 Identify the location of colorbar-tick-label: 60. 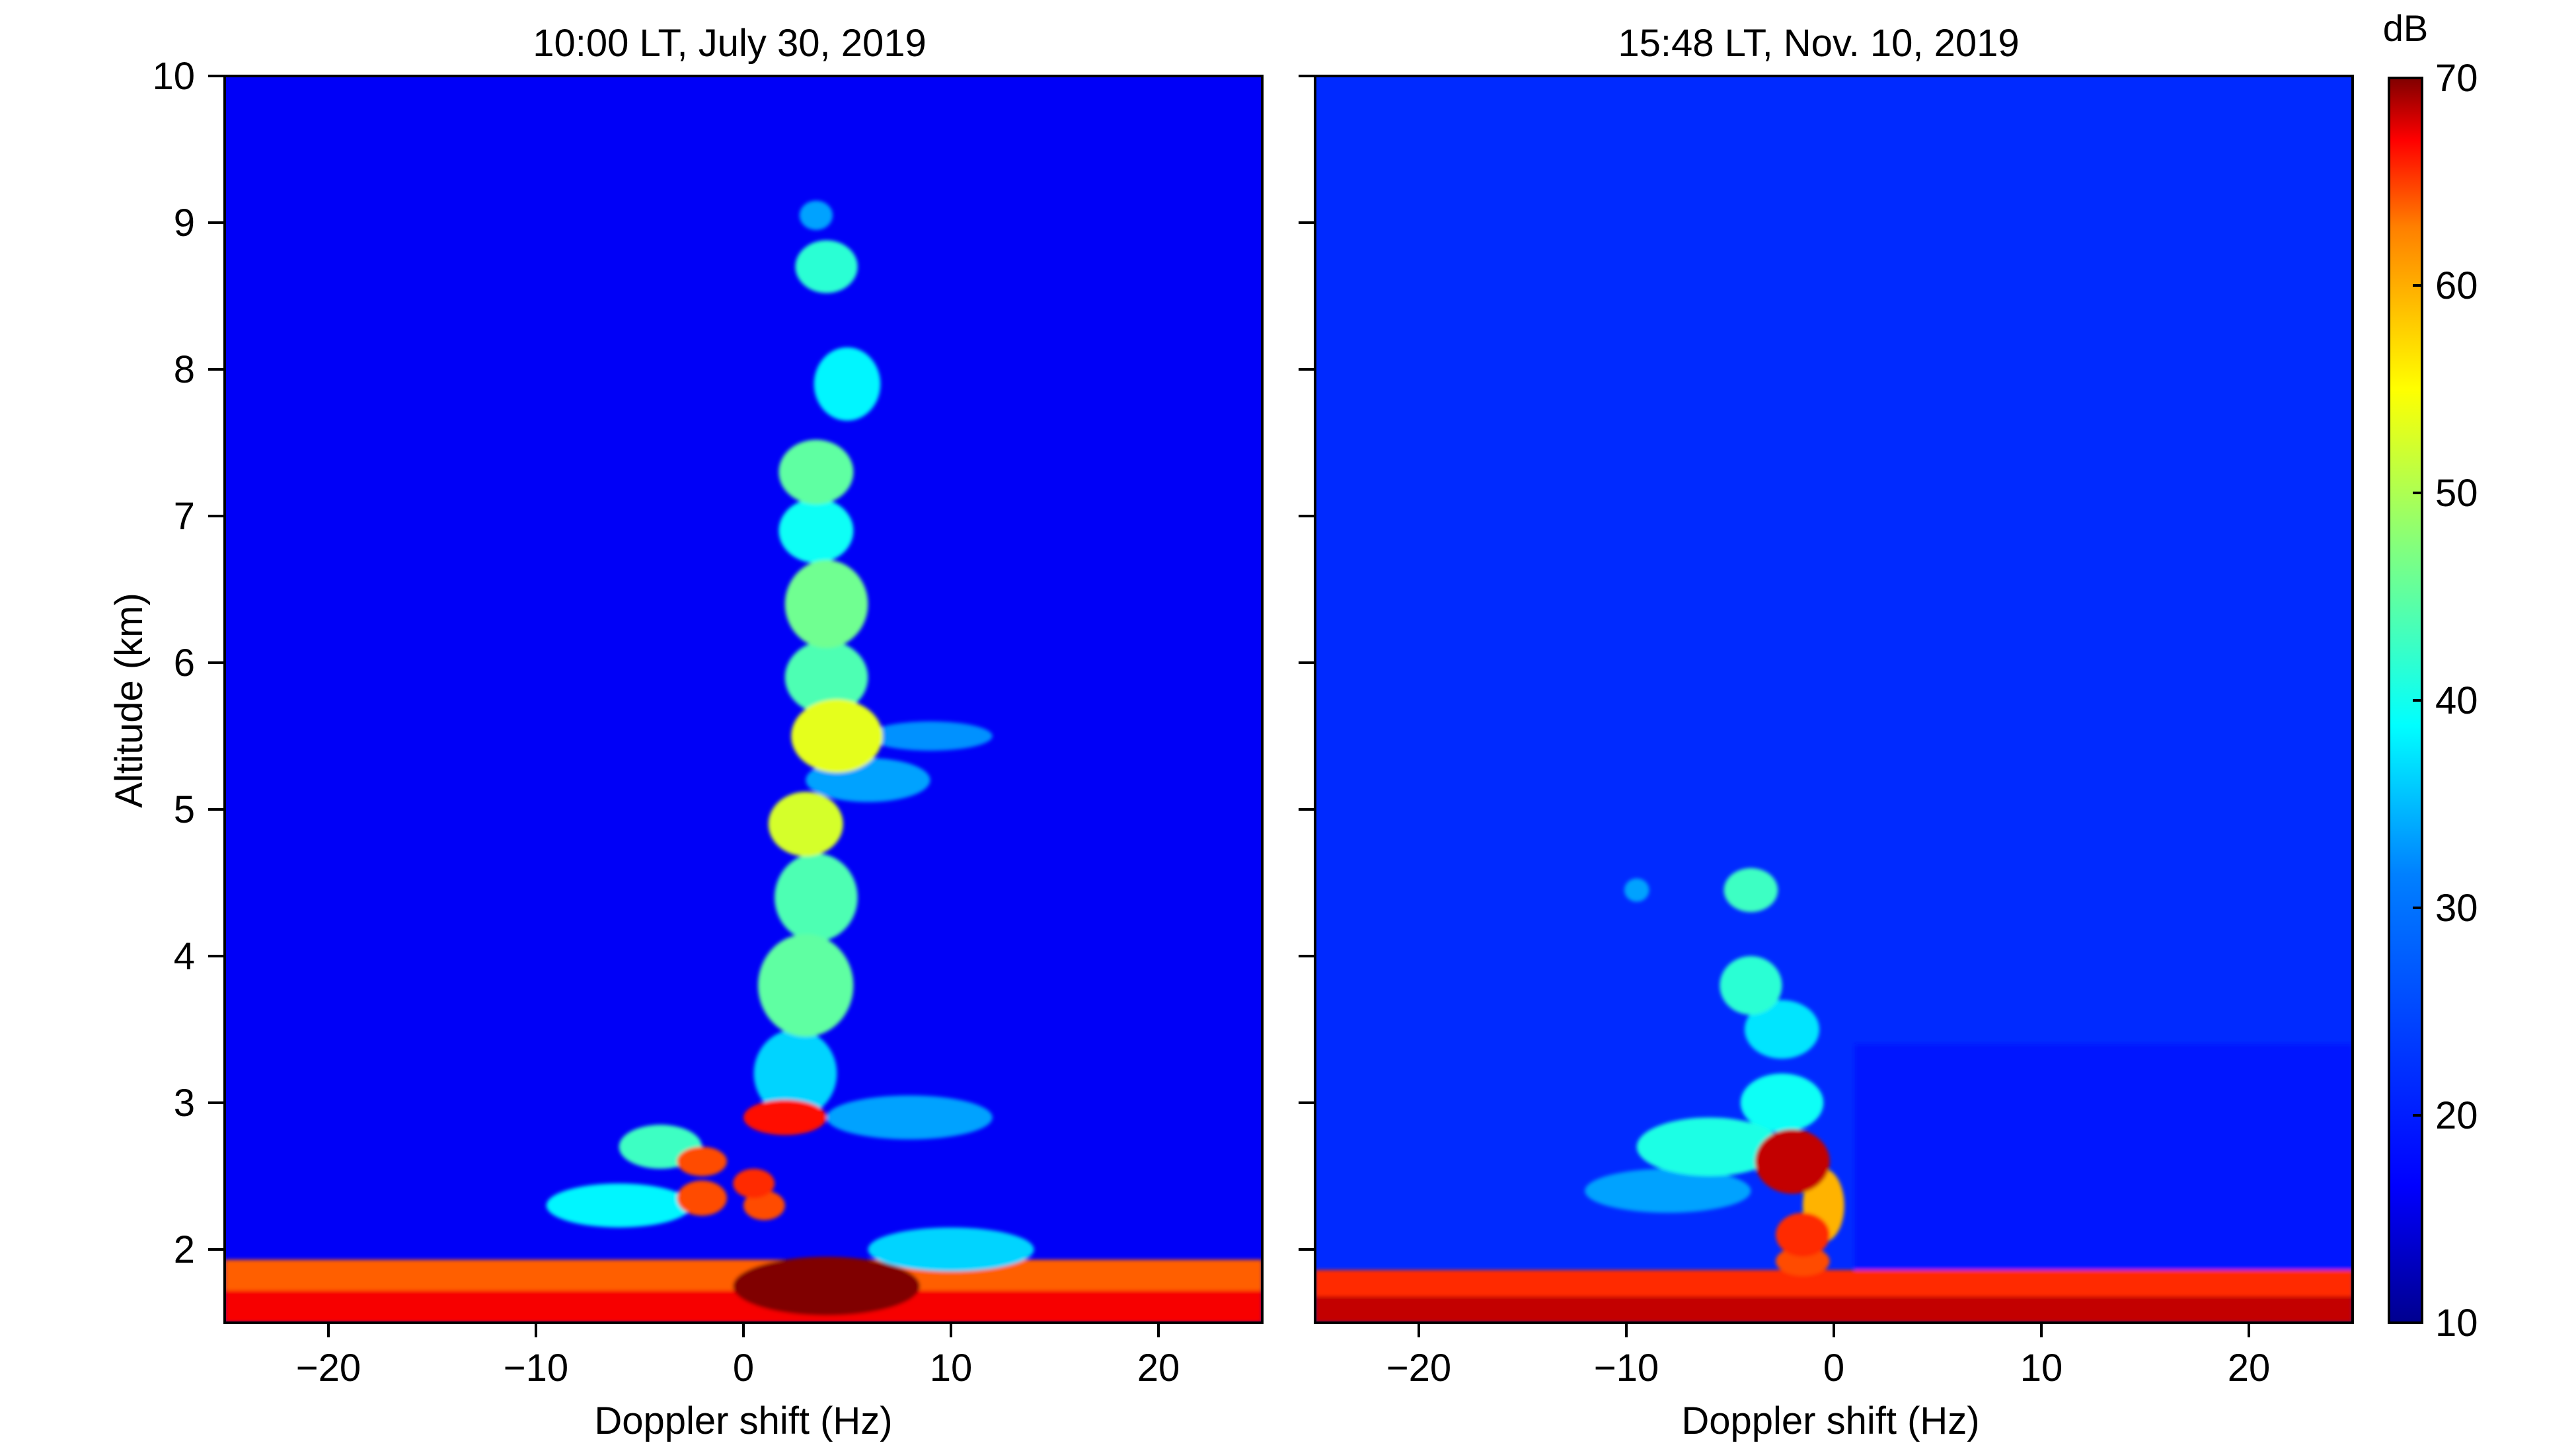
(2456, 285).